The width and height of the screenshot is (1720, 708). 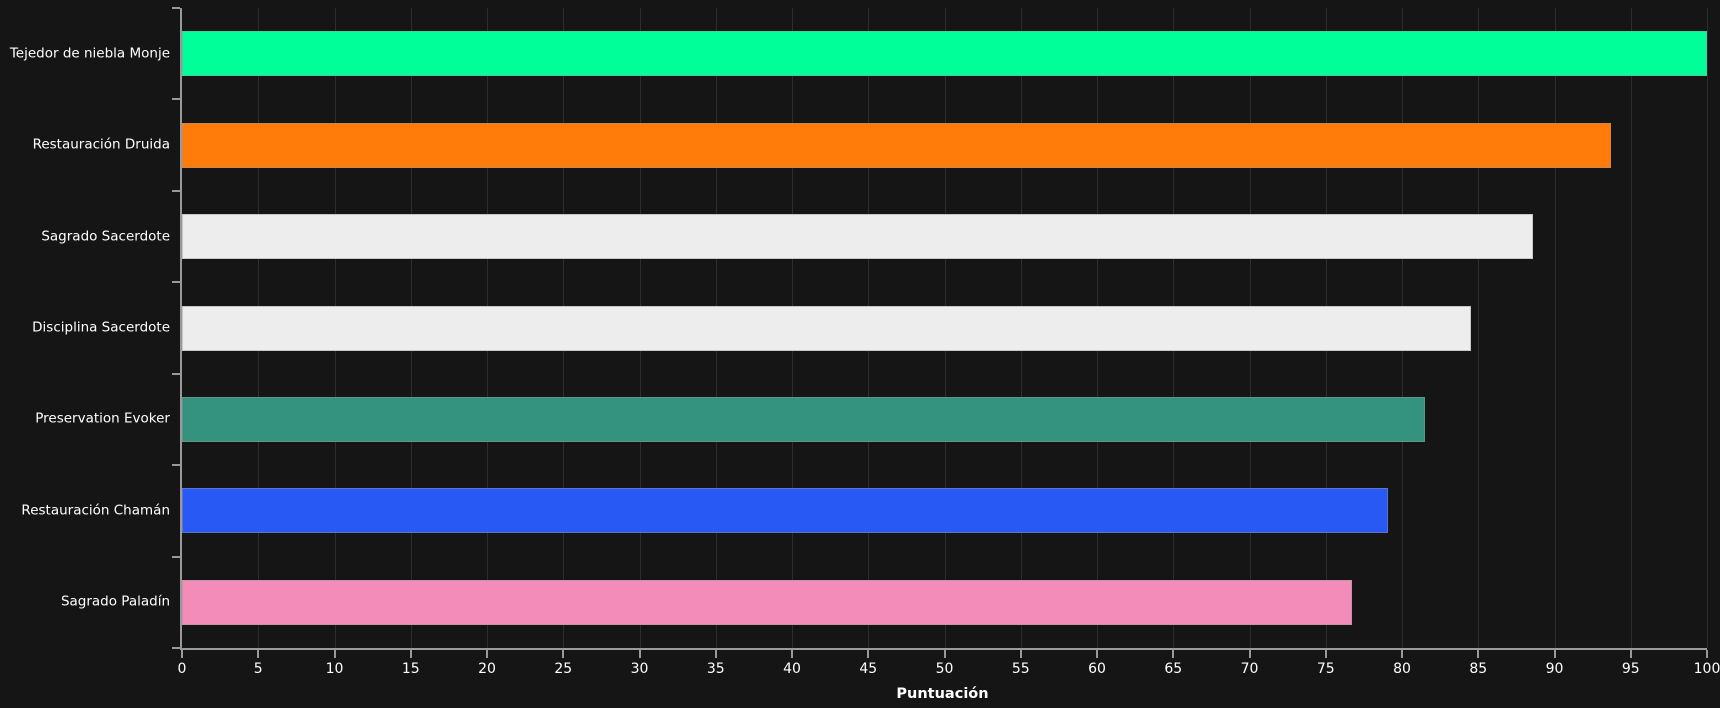 I want to click on x-tick-label: 40, so click(x=792, y=669).